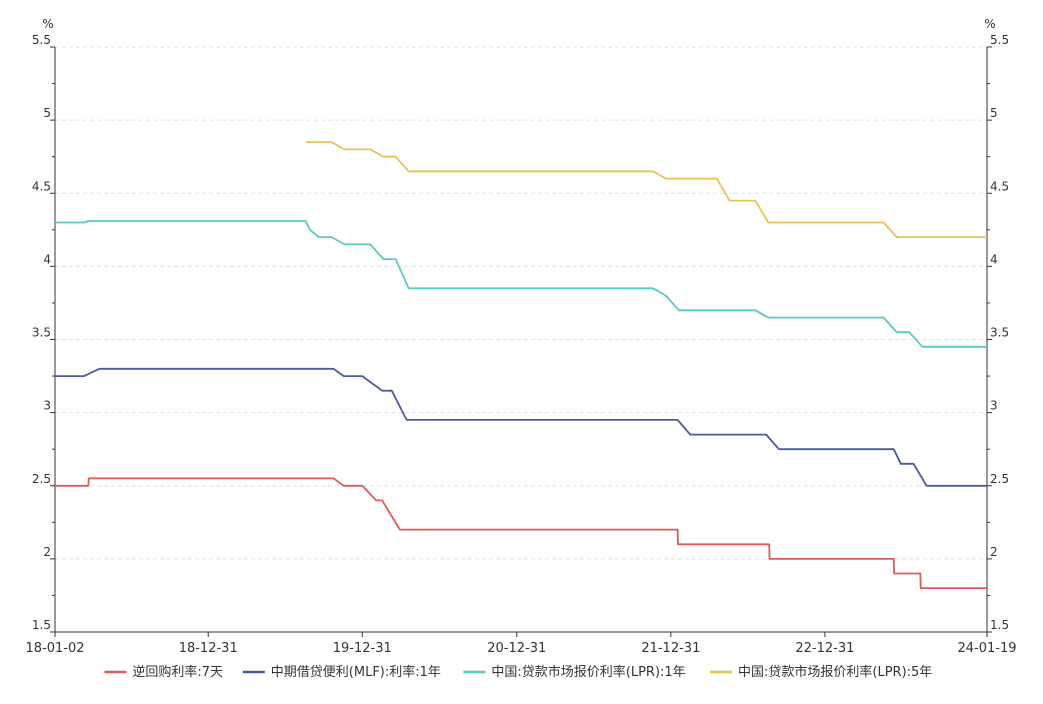 The width and height of the screenshot is (1043, 704). What do you see at coordinates (994, 259) in the screenshot?
I see `y-tick-label-right: 4` at bounding box center [994, 259].